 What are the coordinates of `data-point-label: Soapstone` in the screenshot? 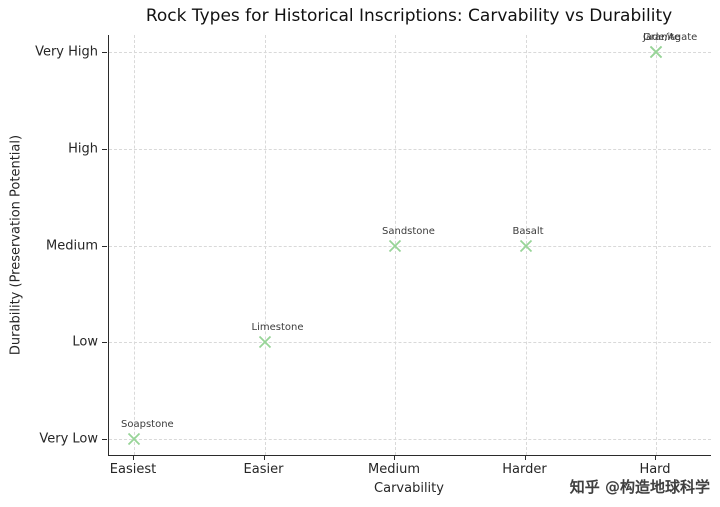 It's located at (147, 424).